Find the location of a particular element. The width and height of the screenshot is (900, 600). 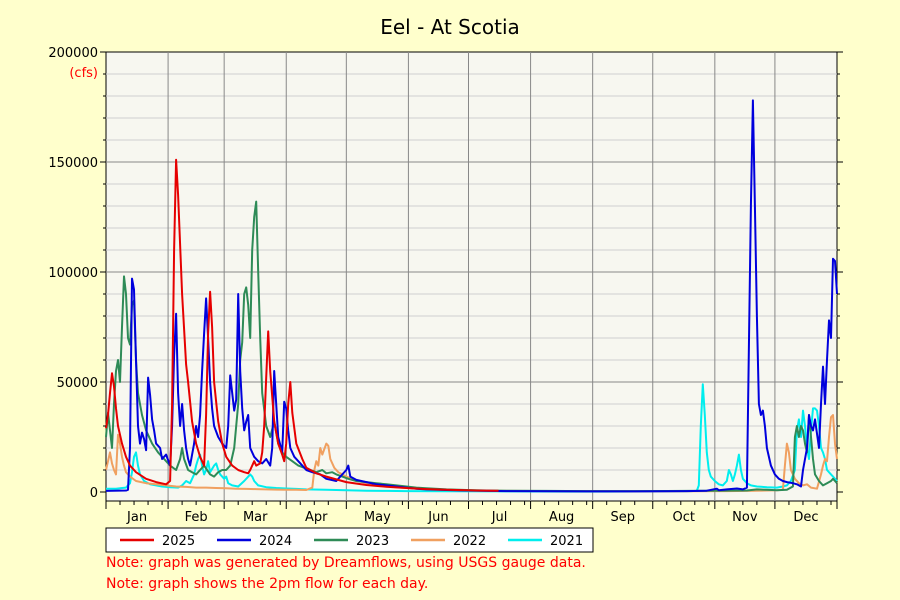

x-tick-label: Jul is located at coordinates (499, 517).